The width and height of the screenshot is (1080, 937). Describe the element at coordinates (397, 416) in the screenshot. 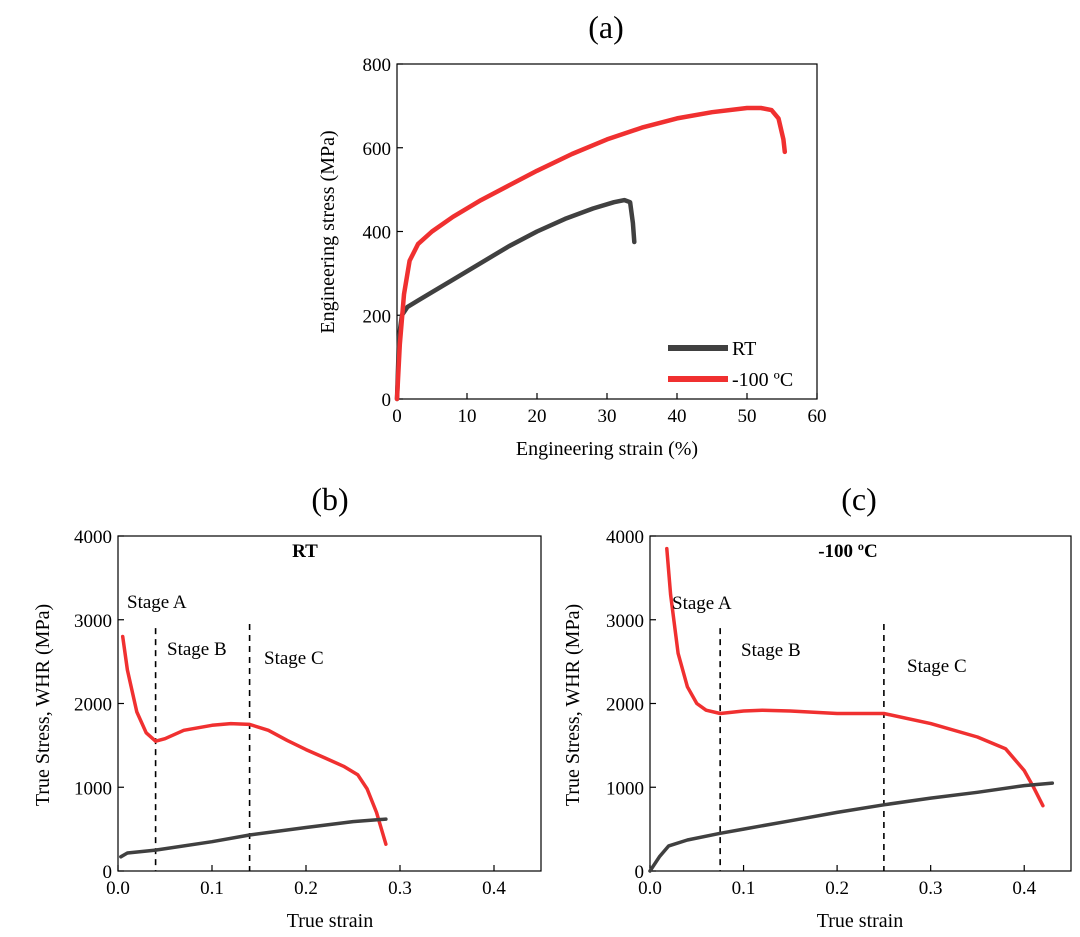

I see `panel-a-xtick-label: 0` at that location.